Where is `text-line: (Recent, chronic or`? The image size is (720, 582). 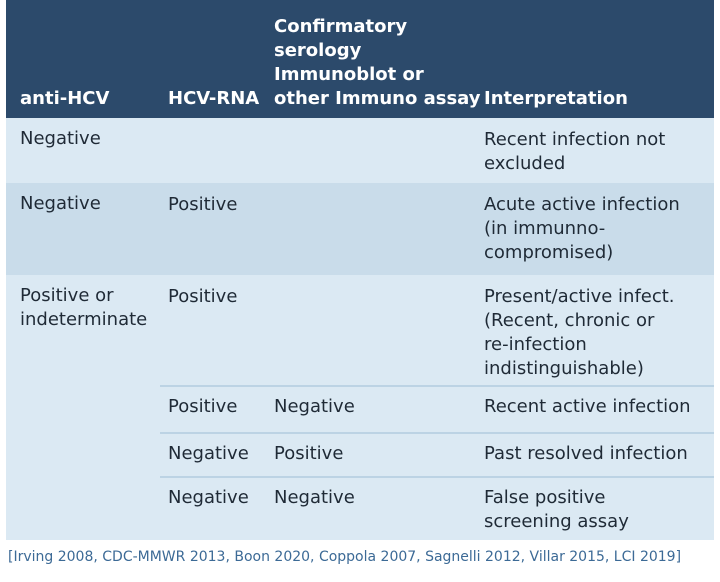
text-line: (Recent, chronic or is located at coordinates (569, 320).